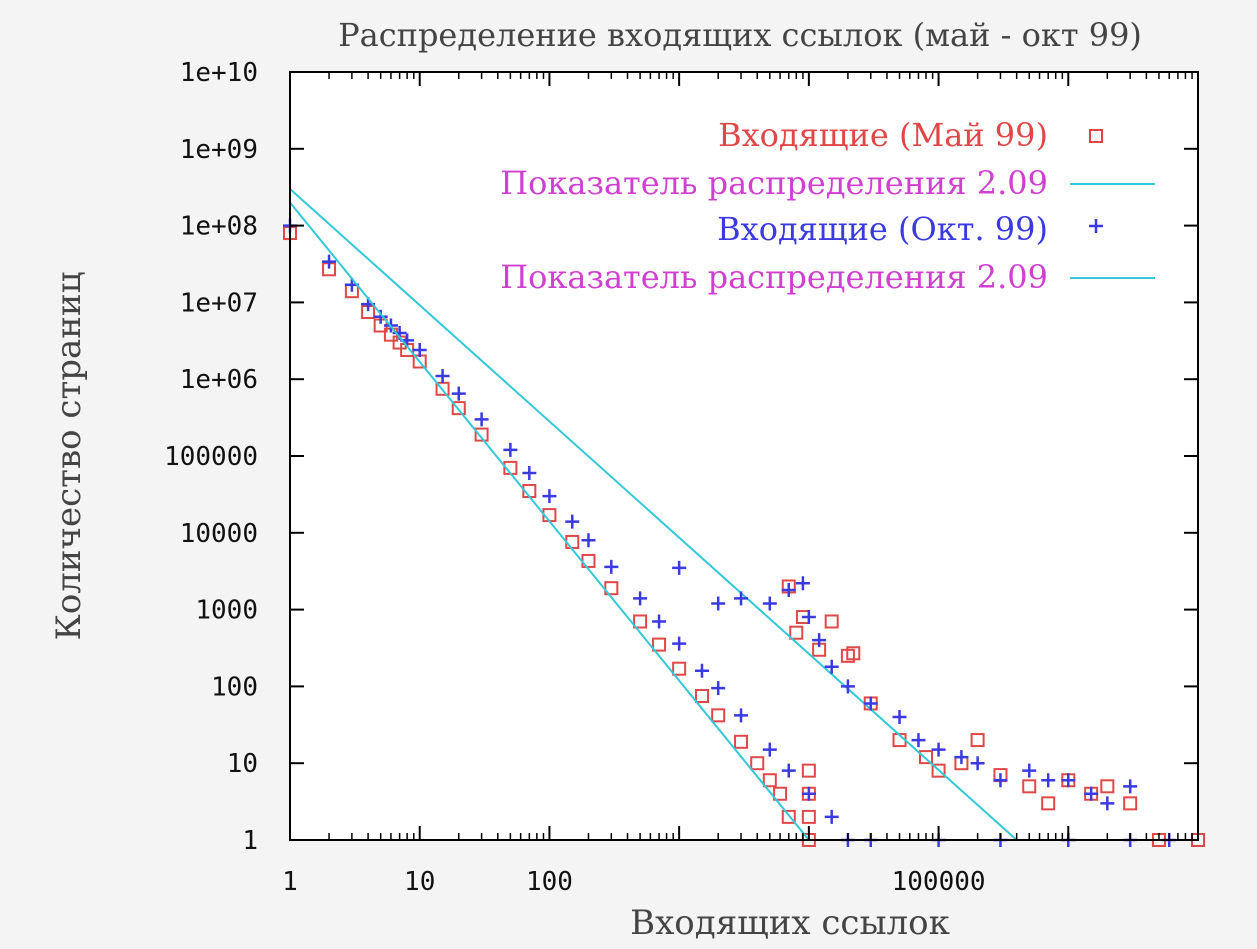  What do you see at coordinates (250, 841) in the screenshot?
I see `y-tick-label: 1` at bounding box center [250, 841].